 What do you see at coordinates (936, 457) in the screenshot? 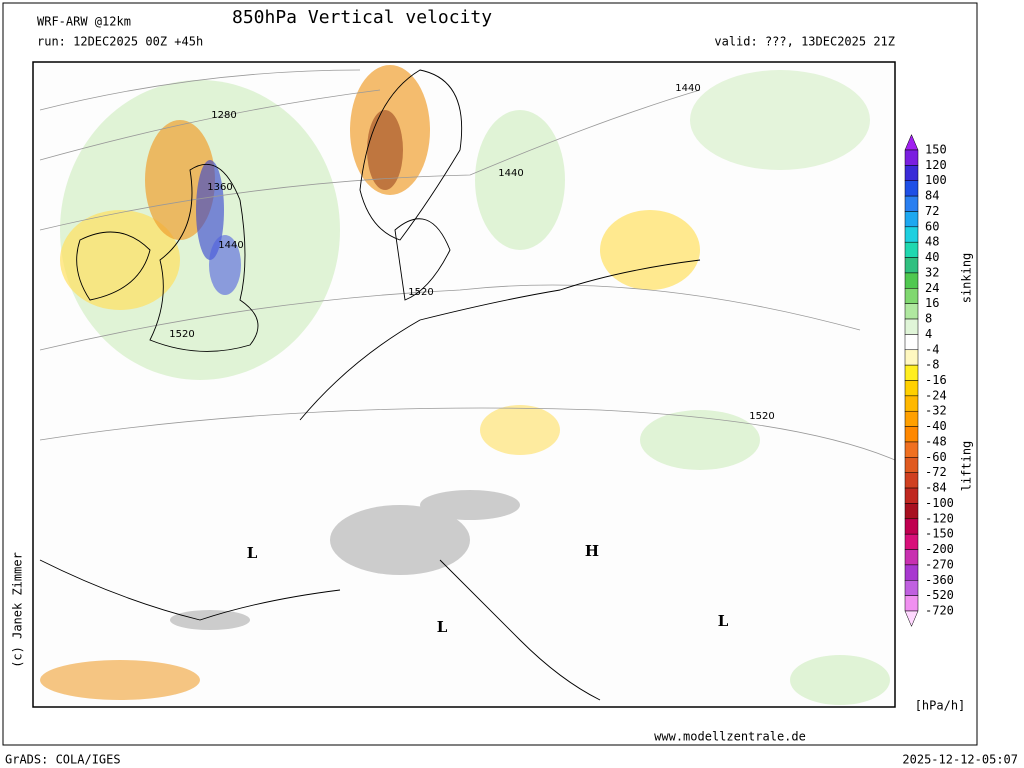
I see `colorbar-label: -60` at bounding box center [936, 457].